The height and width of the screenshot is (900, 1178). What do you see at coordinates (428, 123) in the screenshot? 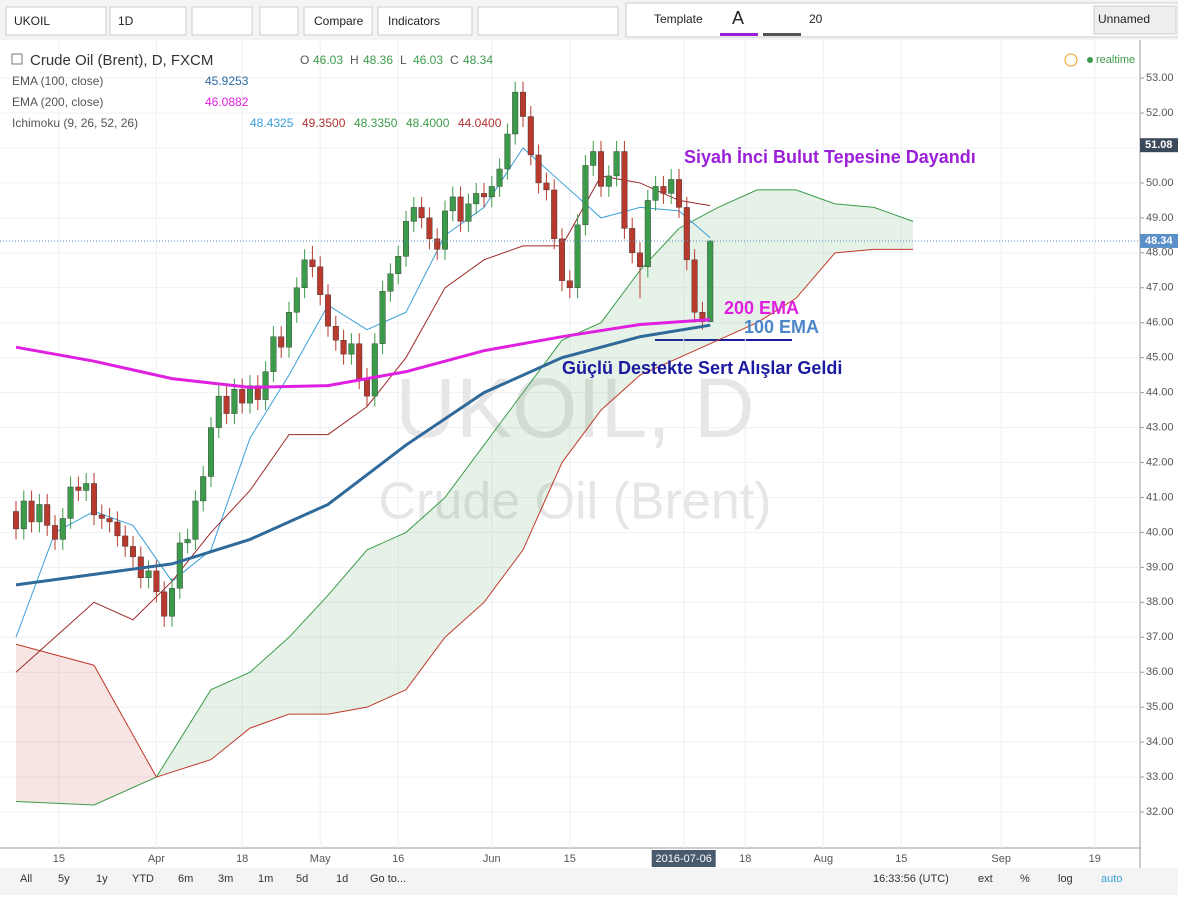
I see `indicator-value: 48.4000` at bounding box center [428, 123].